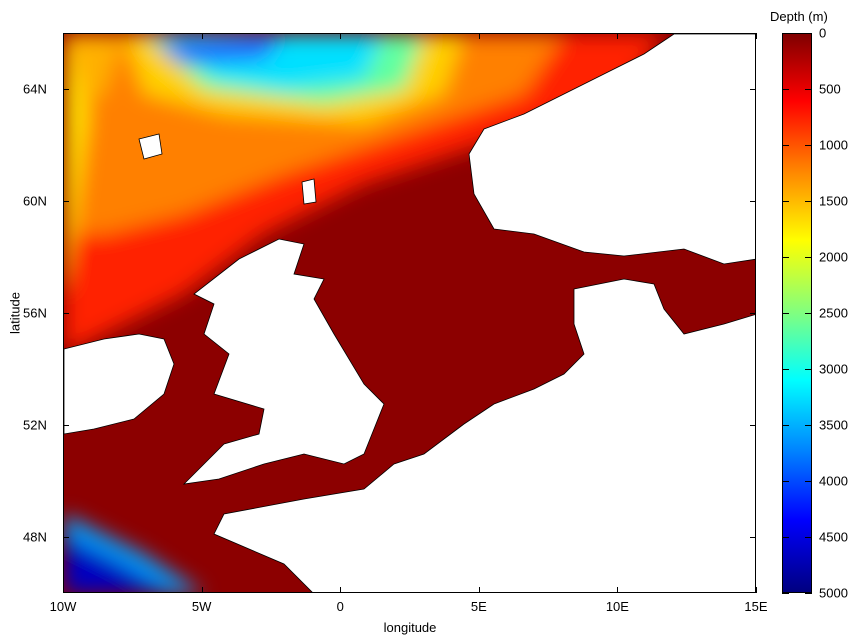  I want to click on great-britain, so click(283, 361).